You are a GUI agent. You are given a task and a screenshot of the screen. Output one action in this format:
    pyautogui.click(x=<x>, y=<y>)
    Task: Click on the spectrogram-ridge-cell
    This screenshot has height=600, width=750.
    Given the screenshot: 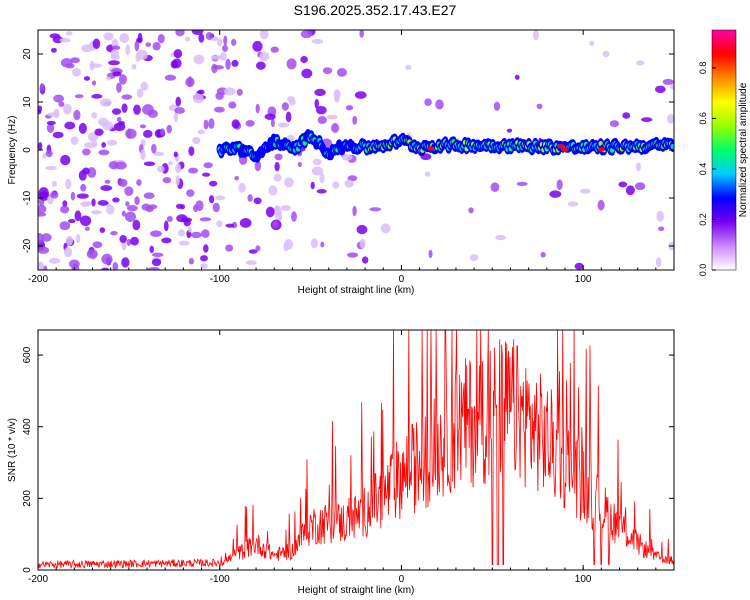 What is the action you would take?
    pyautogui.click(x=672, y=146)
    